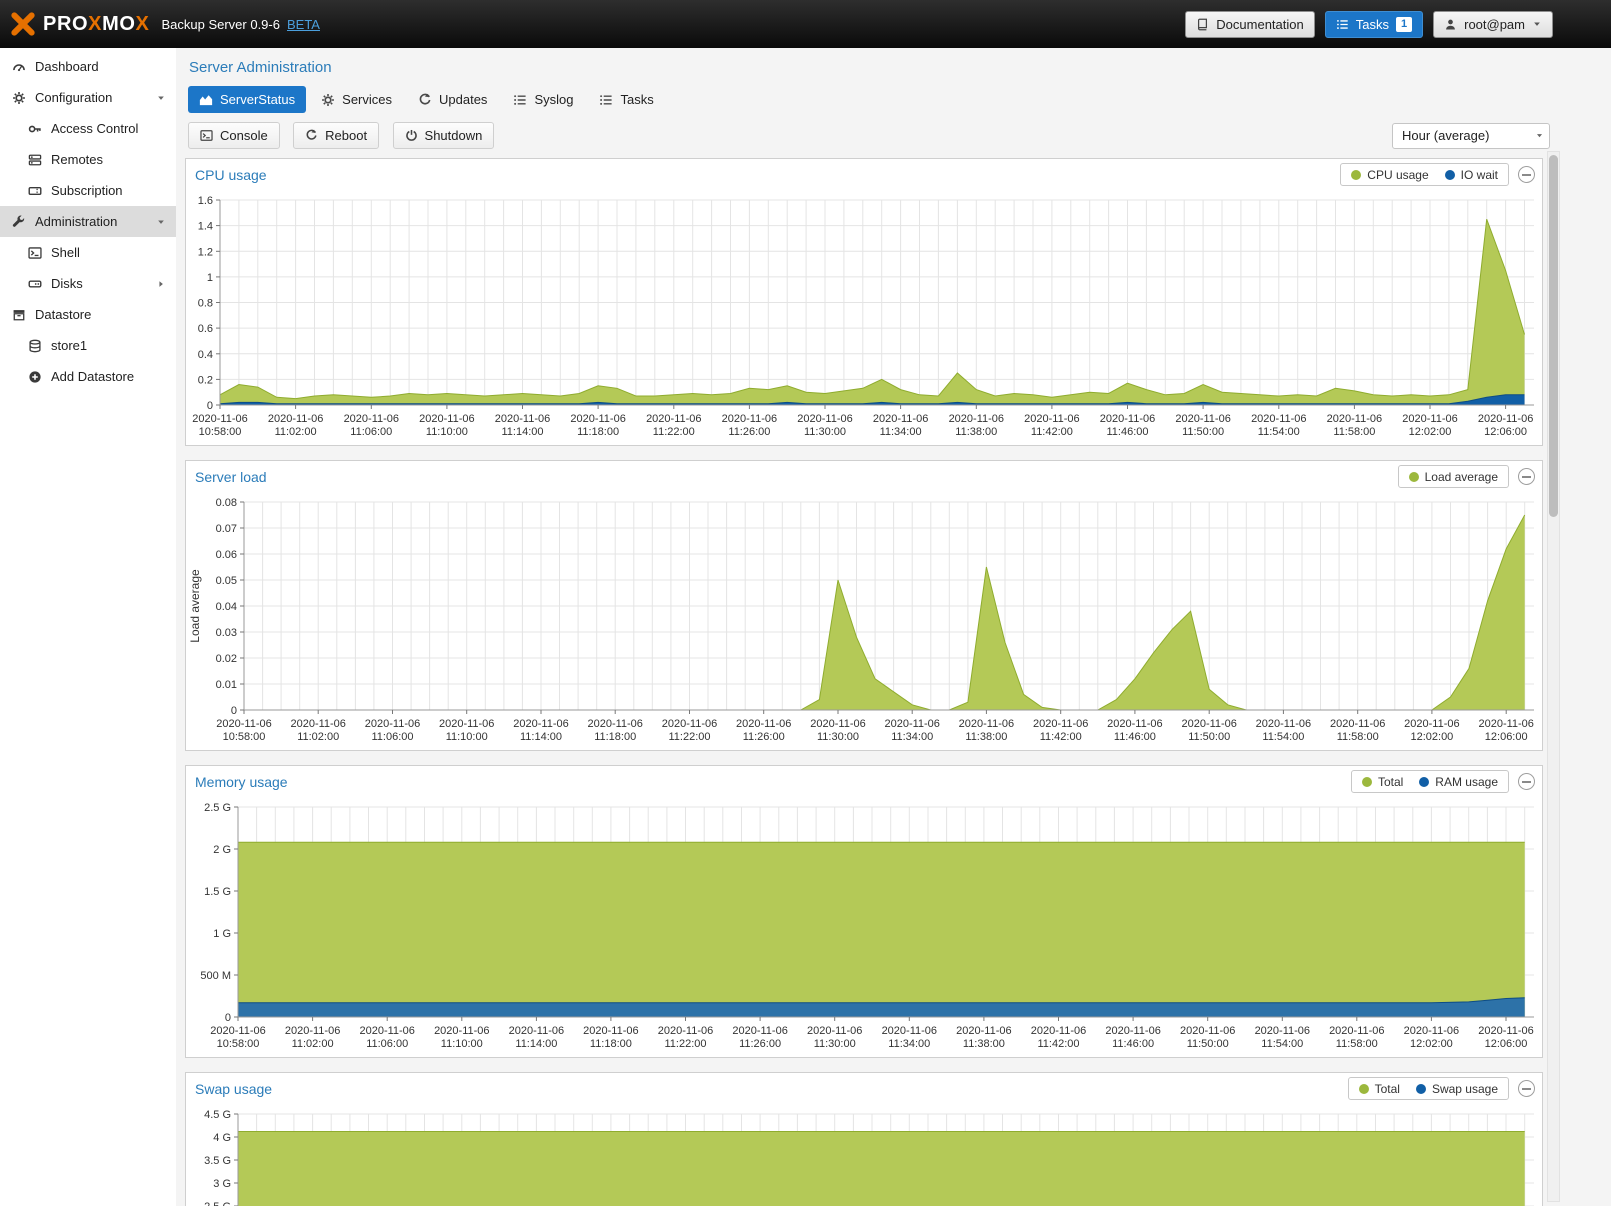 This screenshot has width=1611, height=1206. Describe the element at coordinates (226, 555) in the screenshot. I see `svg-text: 0.06` at that location.